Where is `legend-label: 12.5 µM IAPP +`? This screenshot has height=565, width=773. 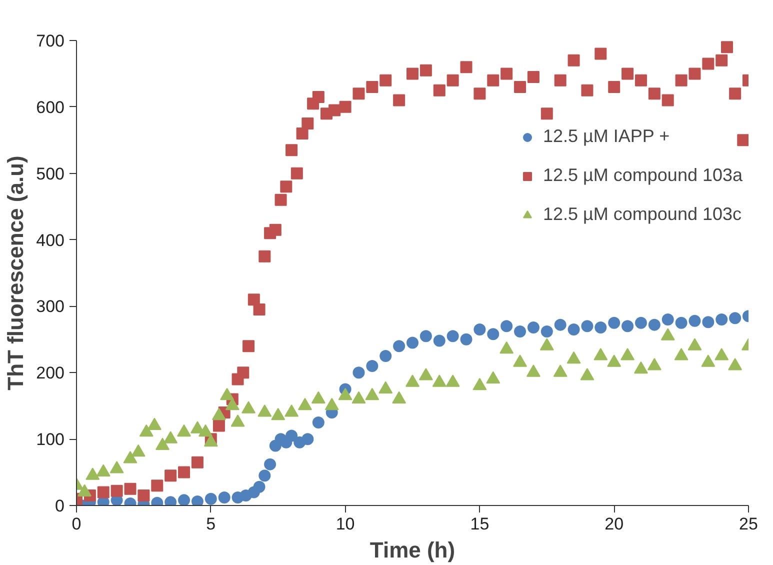
legend-label: 12.5 µM IAPP + is located at coordinates (606, 136).